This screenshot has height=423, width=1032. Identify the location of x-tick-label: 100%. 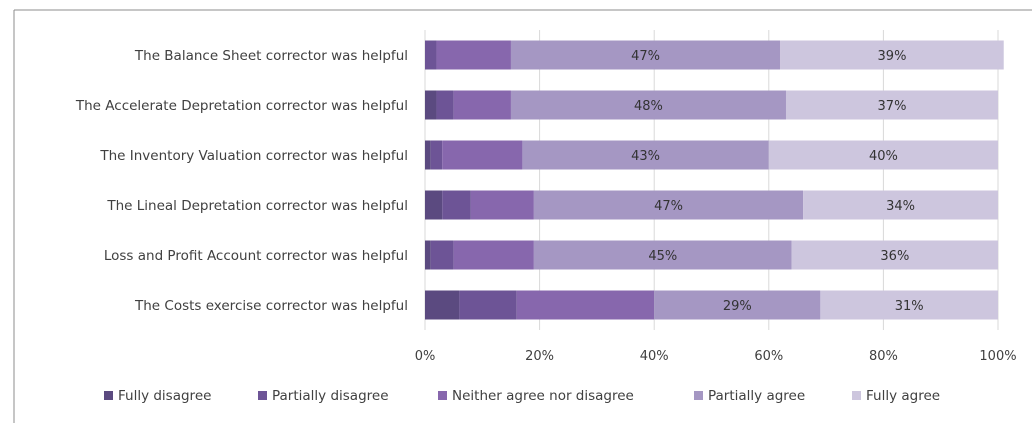
(997, 356).